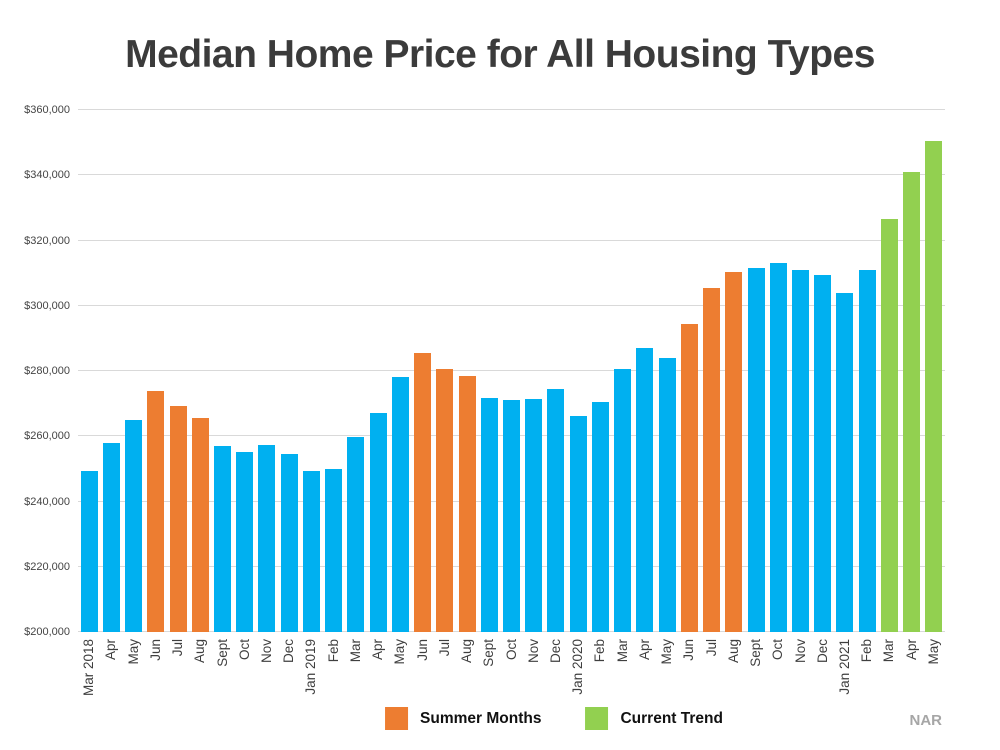  What do you see at coordinates (311, 667) in the screenshot?
I see `x-tick-label: Jan 2019` at bounding box center [311, 667].